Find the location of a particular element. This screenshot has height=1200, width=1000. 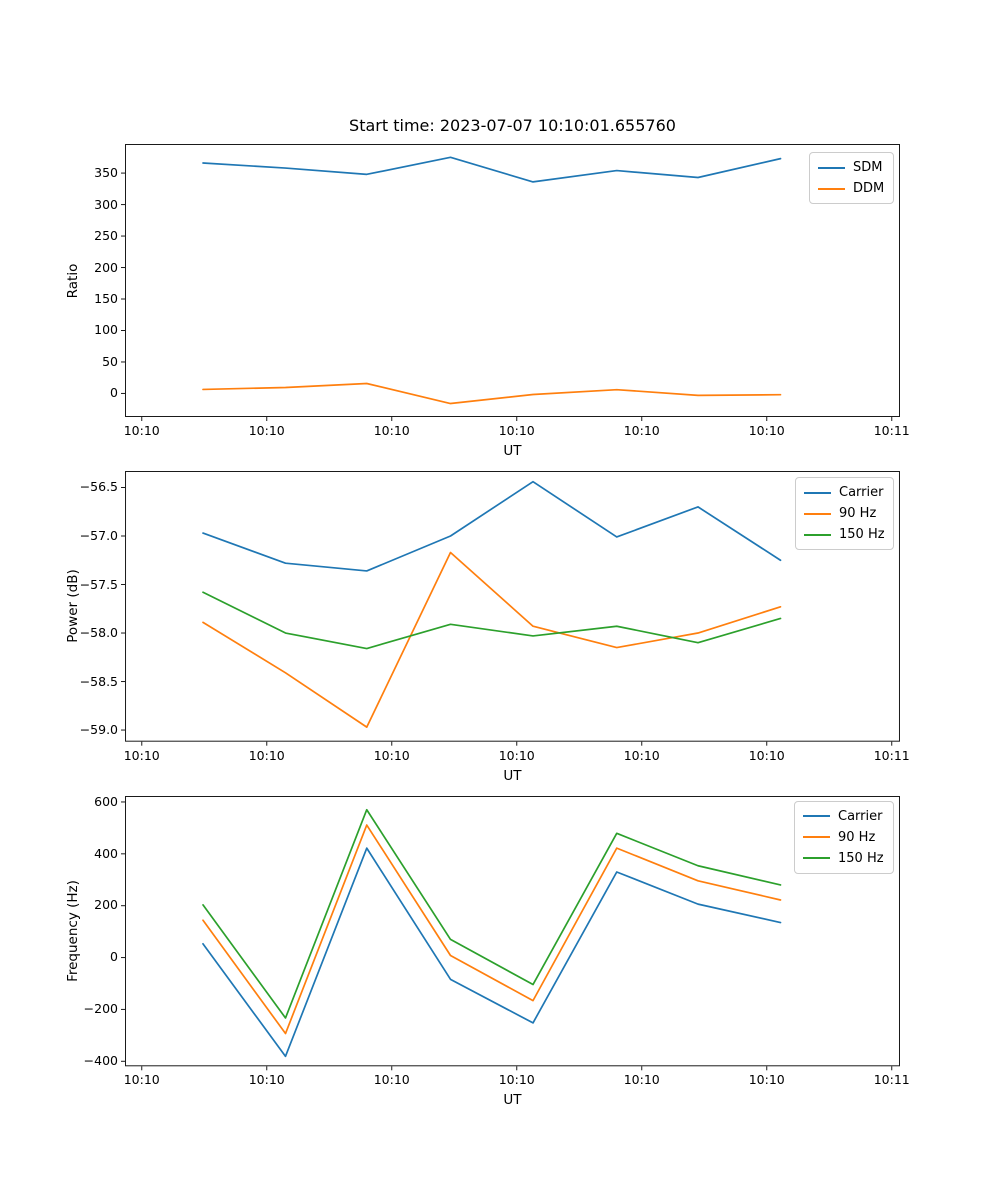

y-tick-label: 300 is located at coordinates (106, 204).